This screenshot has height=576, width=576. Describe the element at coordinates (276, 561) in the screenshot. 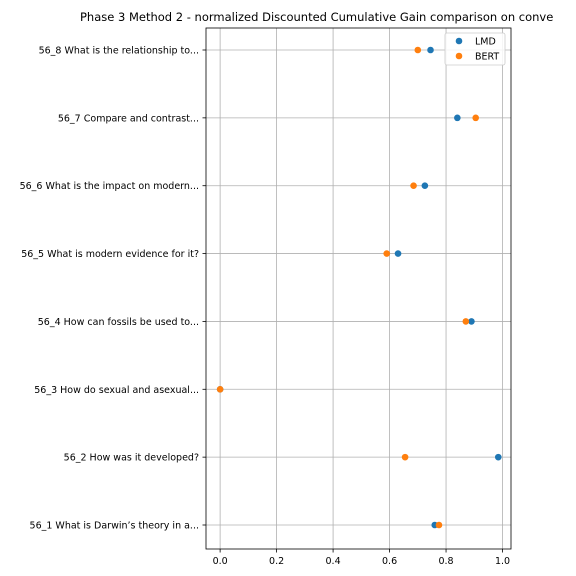

I see `x-tick-label: 0.2` at that location.